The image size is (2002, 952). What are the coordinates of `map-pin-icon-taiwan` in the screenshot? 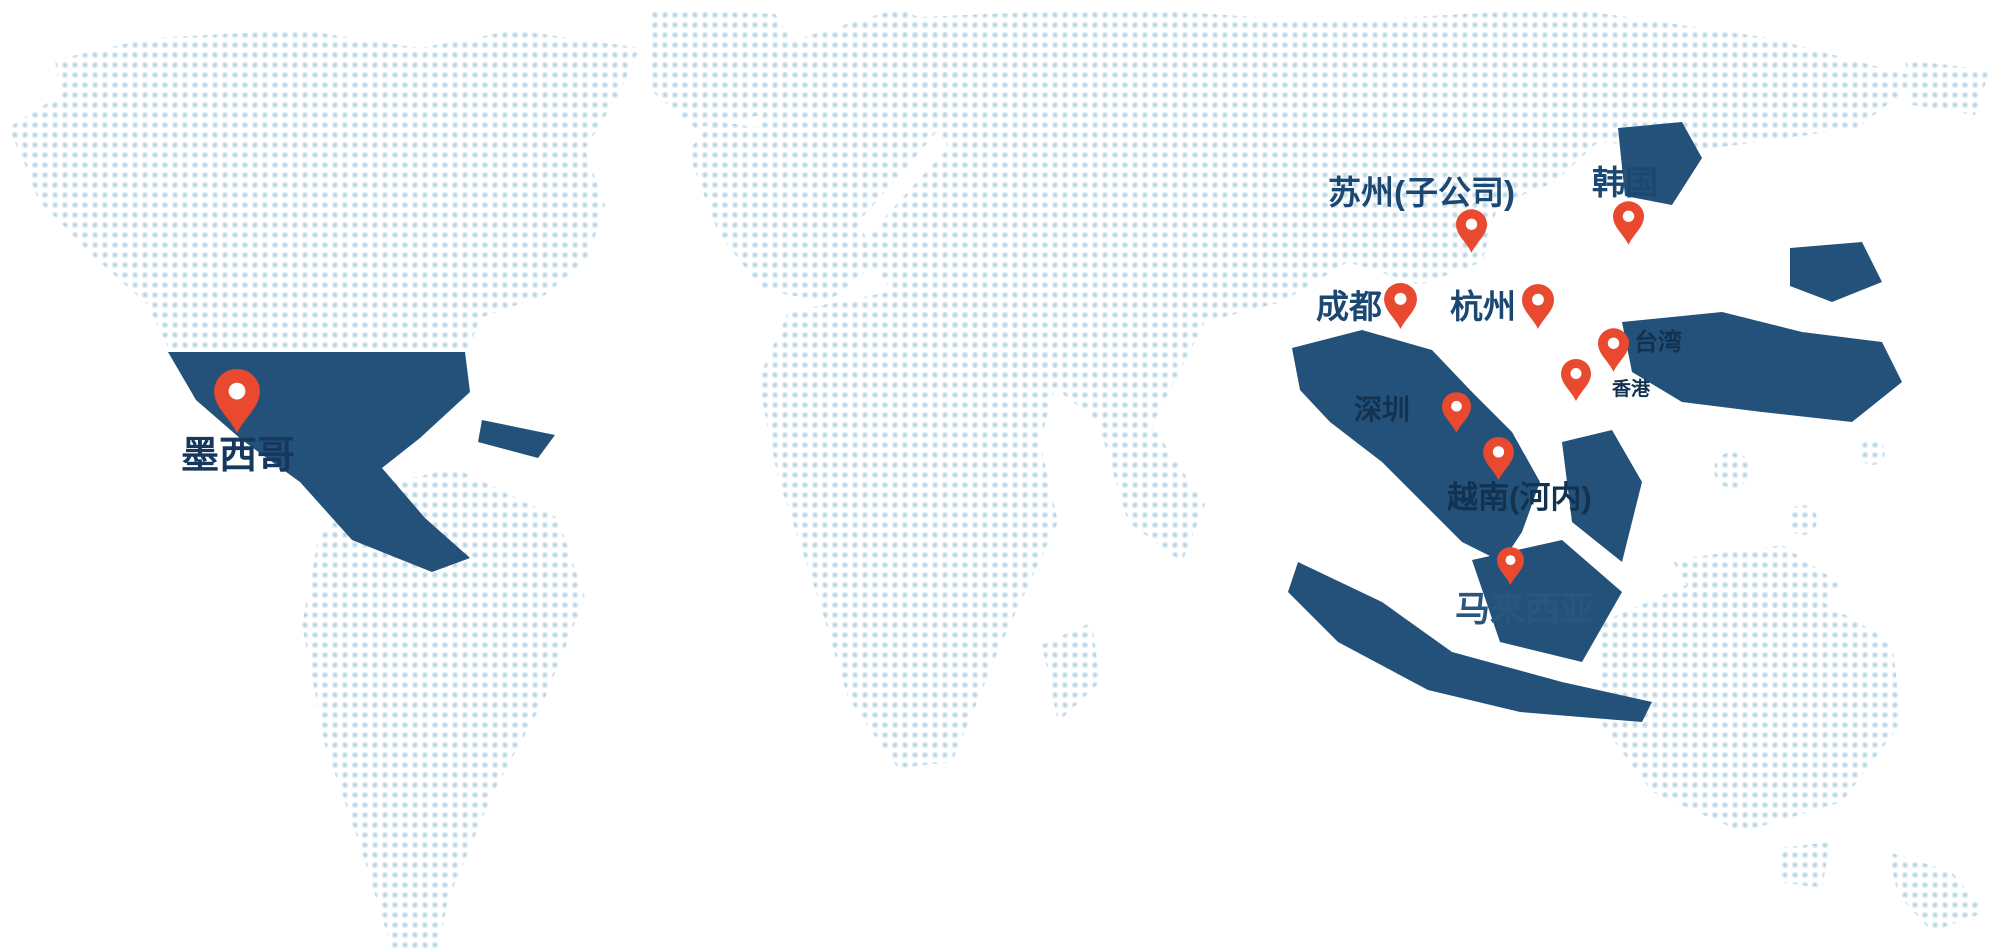 It's located at (1613, 350).